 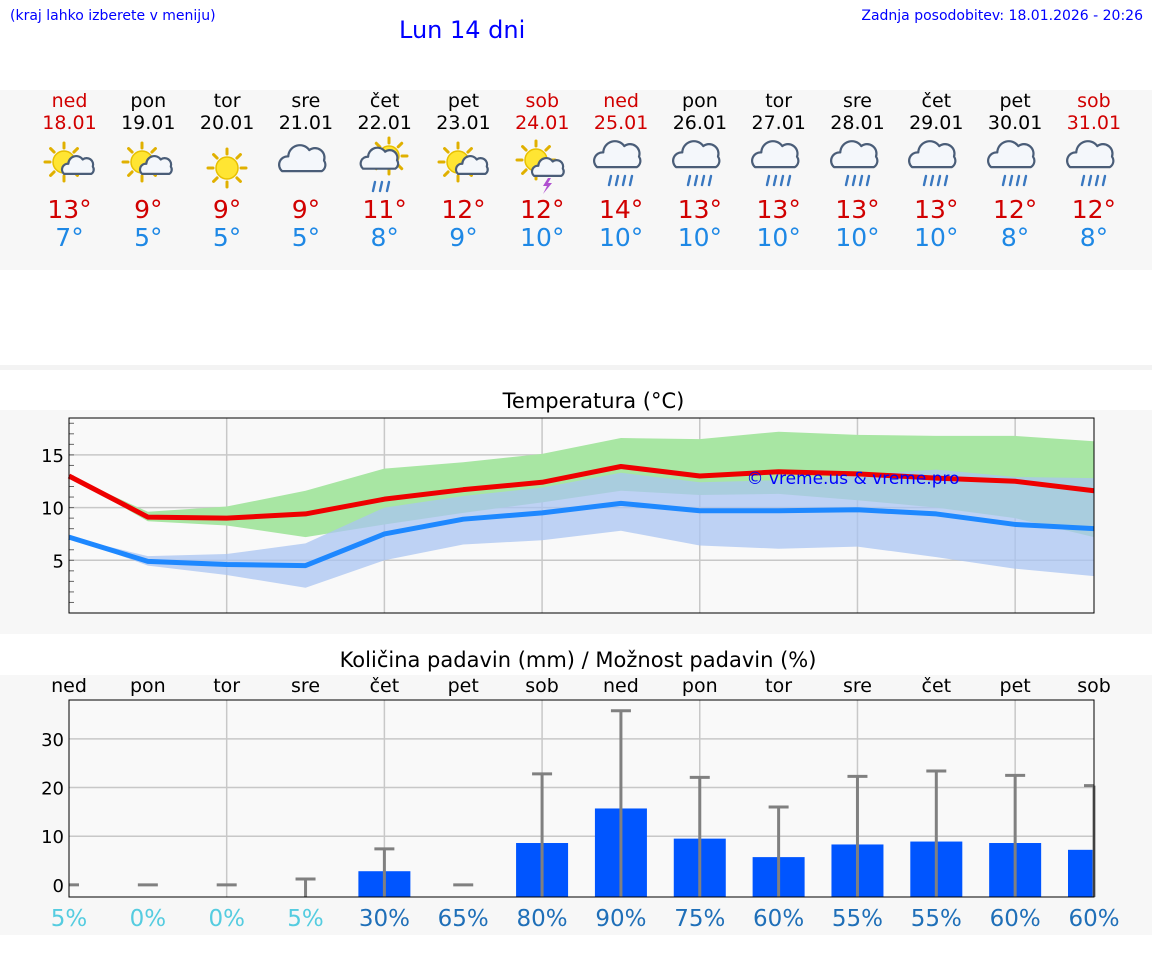 What do you see at coordinates (542, 919) in the screenshot?
I see `precip-probability: 80%` at bounding box center [542, 919].